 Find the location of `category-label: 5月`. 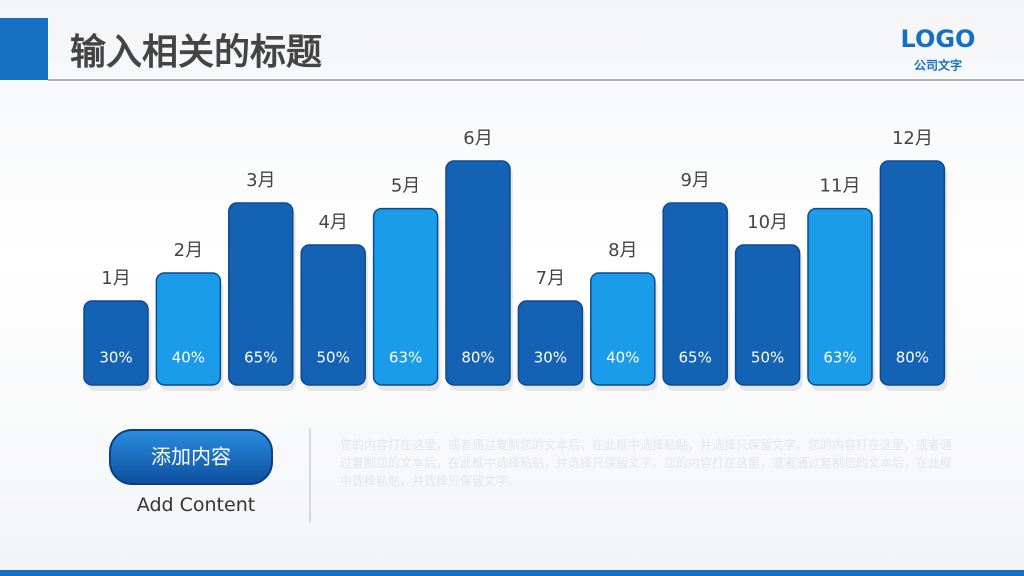

category-label: 5月 is located at coordinates (405, 186).